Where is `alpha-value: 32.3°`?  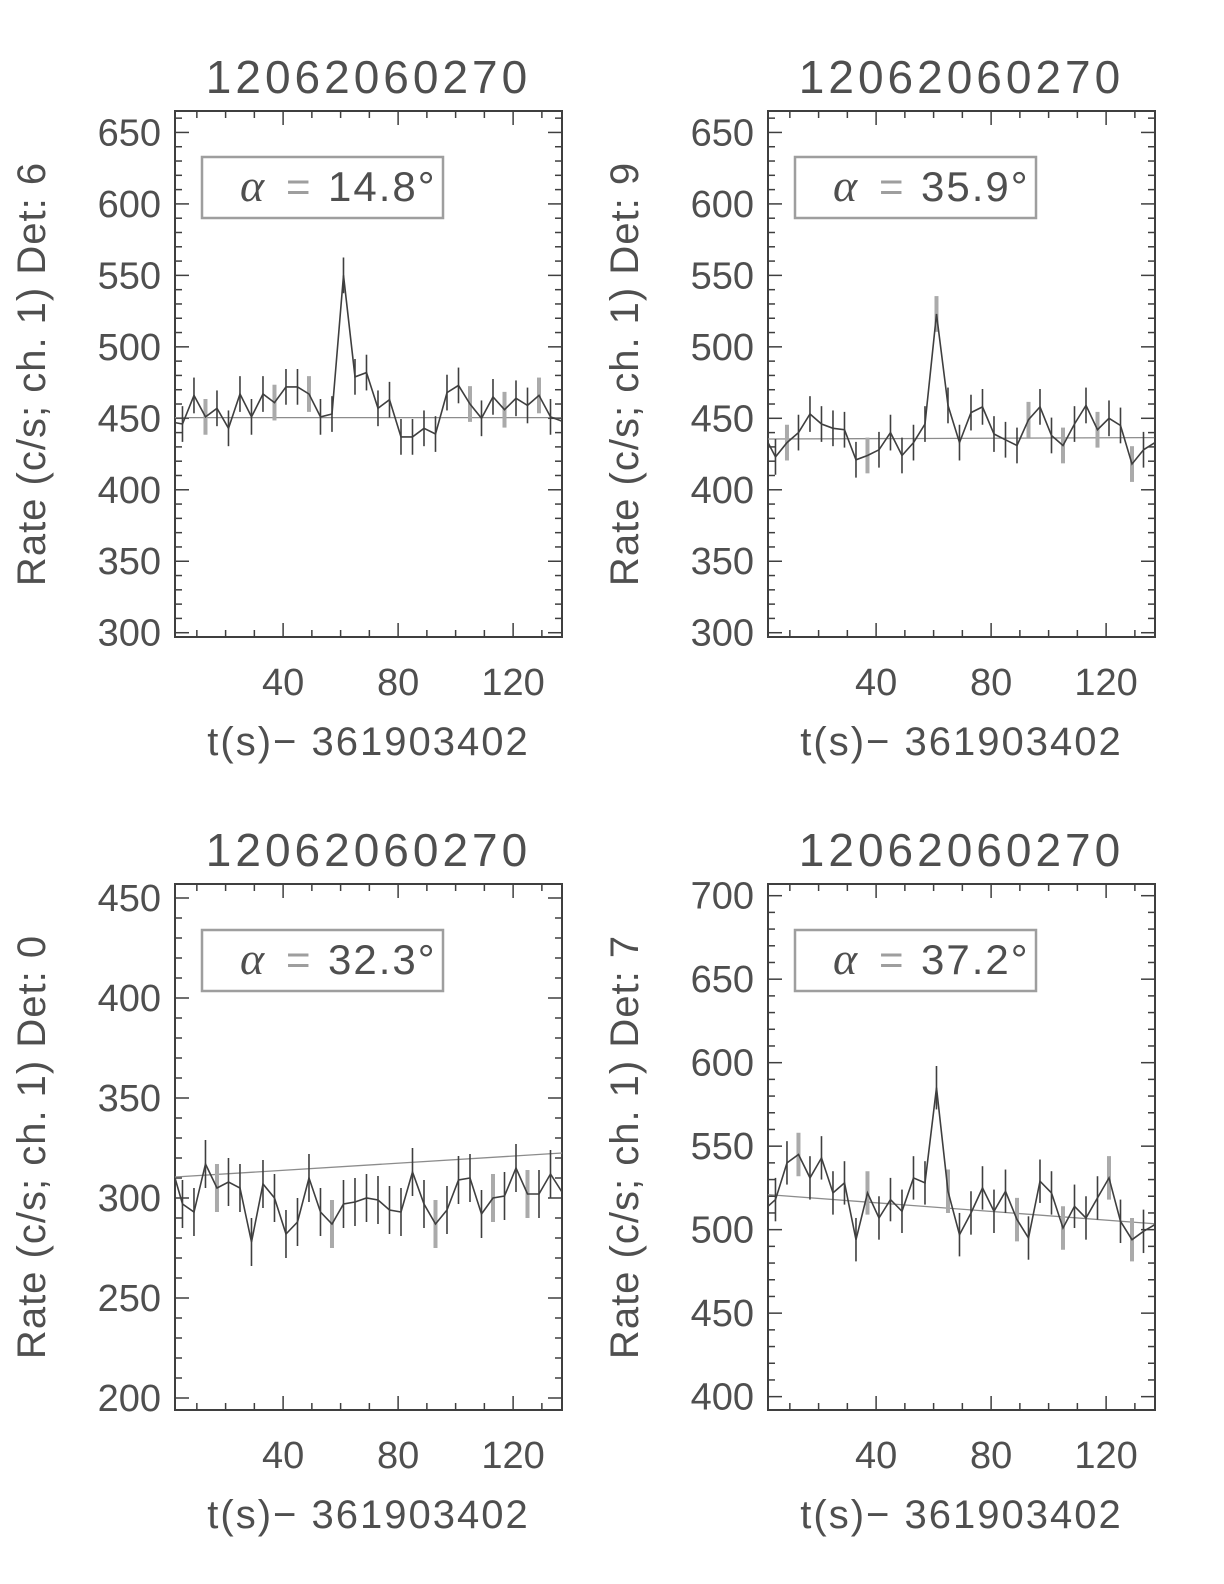 alpha-value: 32.3° is located at coordinates (382, 959).